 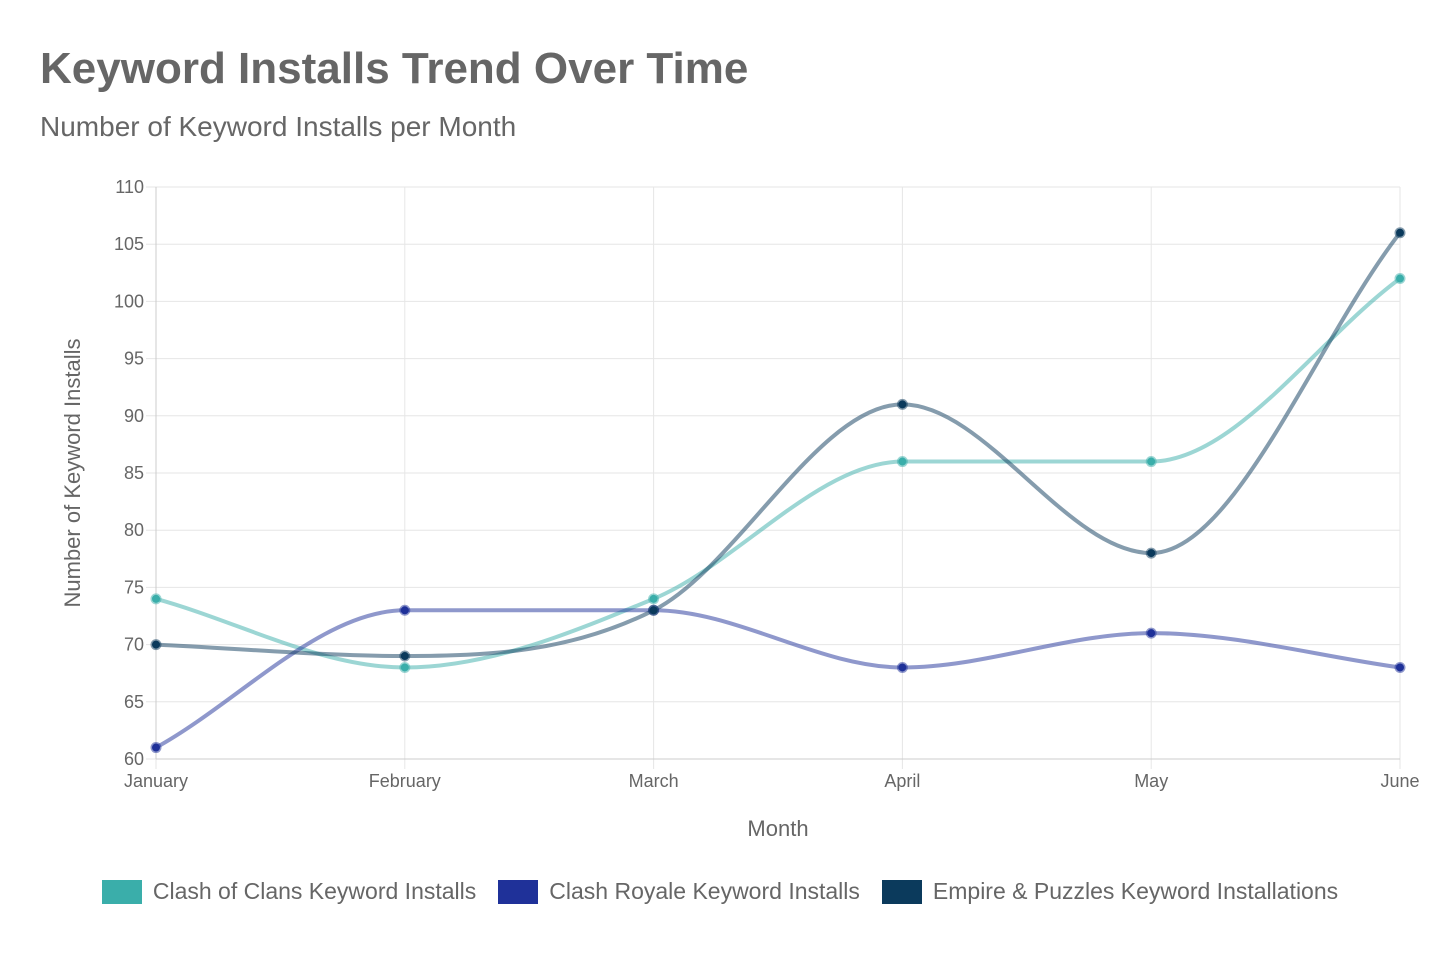 I want to click on y-tick-label: 80, so click(x=134, y=530).